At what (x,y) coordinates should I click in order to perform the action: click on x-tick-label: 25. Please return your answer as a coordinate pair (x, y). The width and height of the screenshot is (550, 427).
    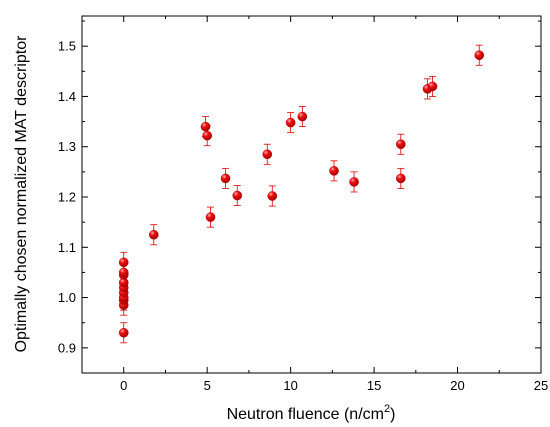
    Looking at the image, I should click on (541, 385).